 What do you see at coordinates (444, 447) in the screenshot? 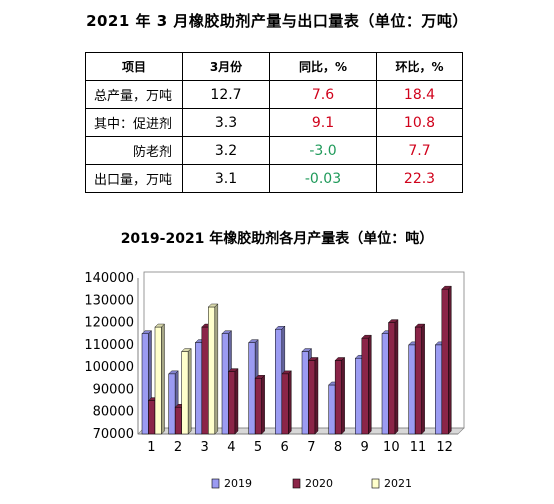
I see `x-tick-label: 12` at bounding box center [444, 447].